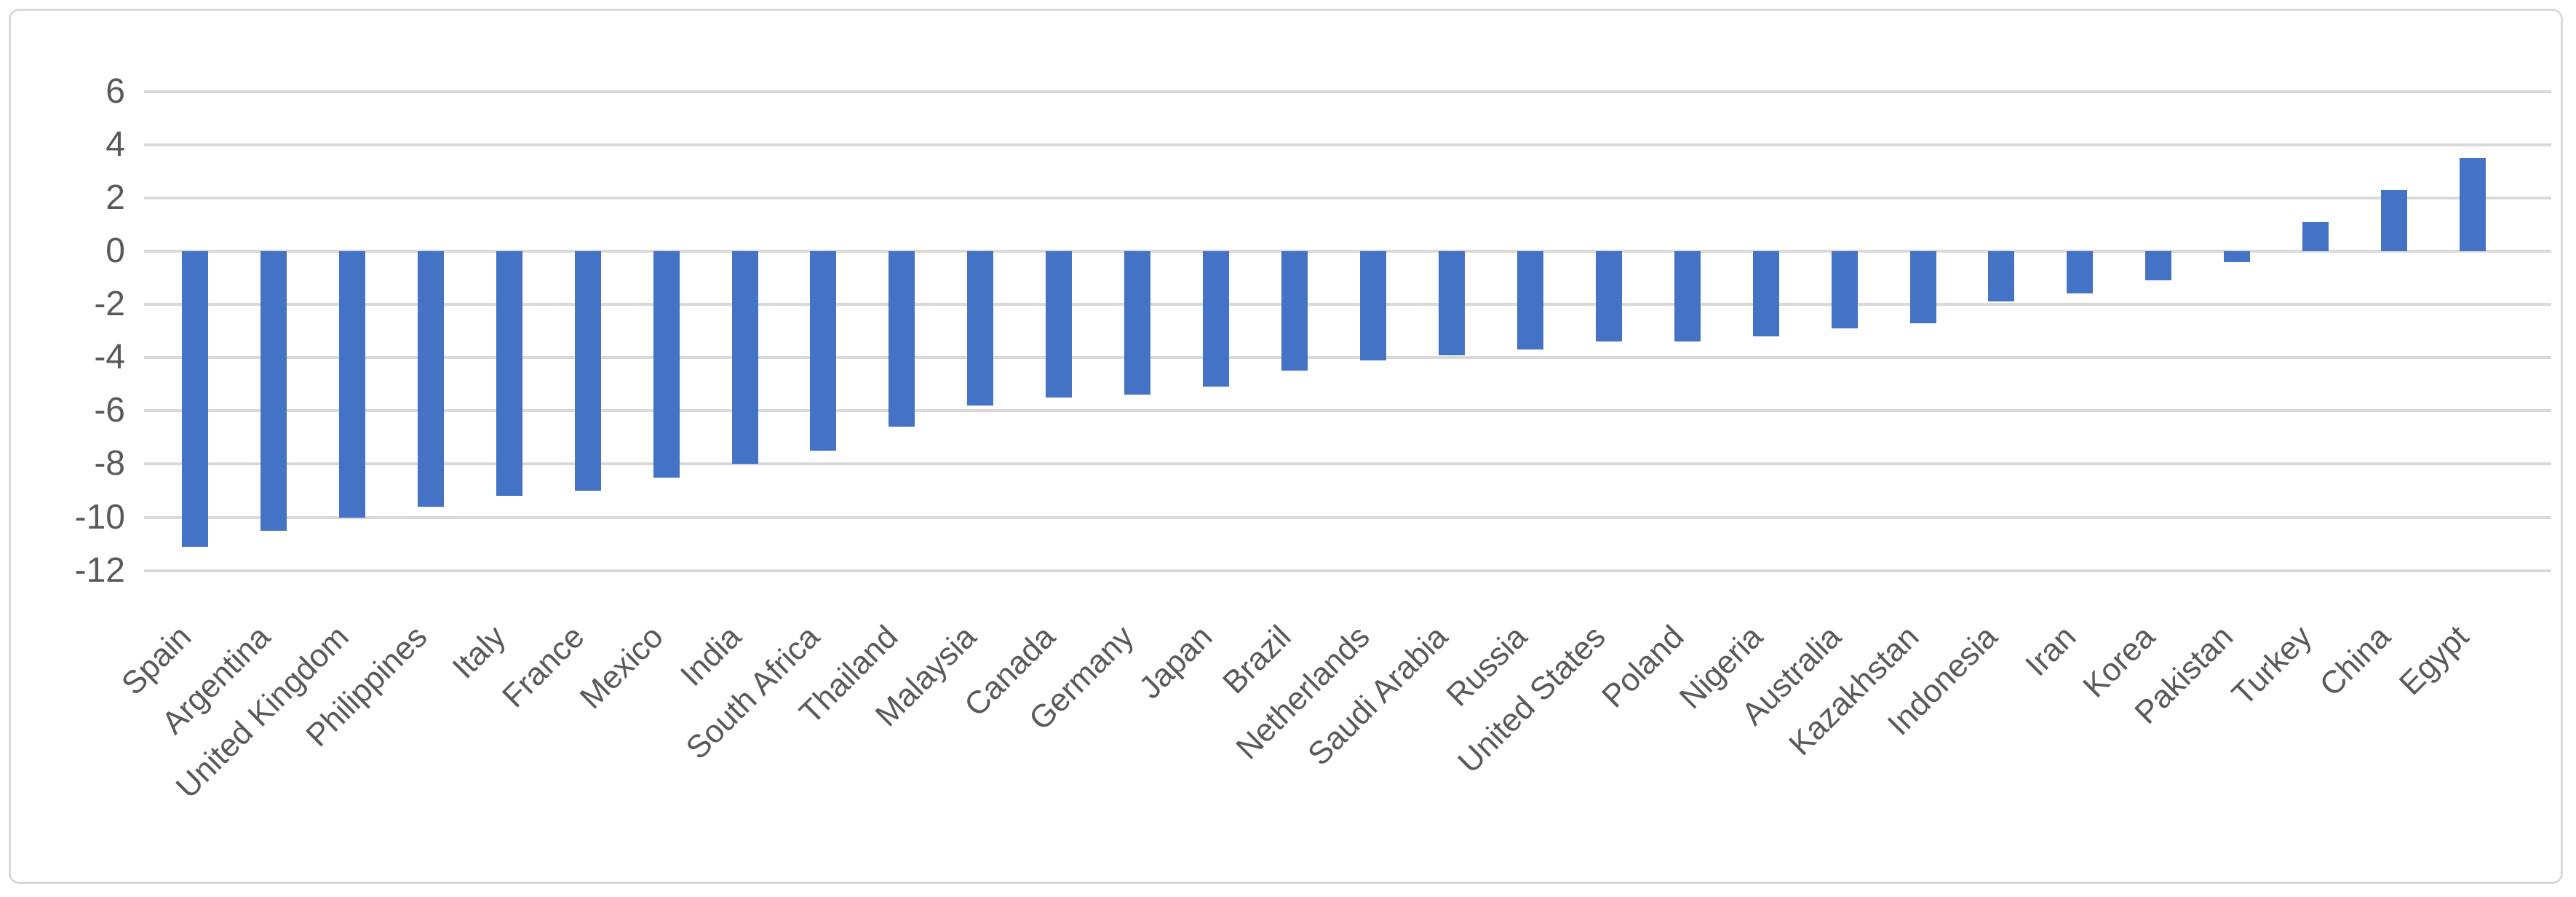 This screenshot has height=897, width=2576. Describe the element at coordinates (115, 197) in the screenshot. I see `y-axis-tick-label: 2` at that location.